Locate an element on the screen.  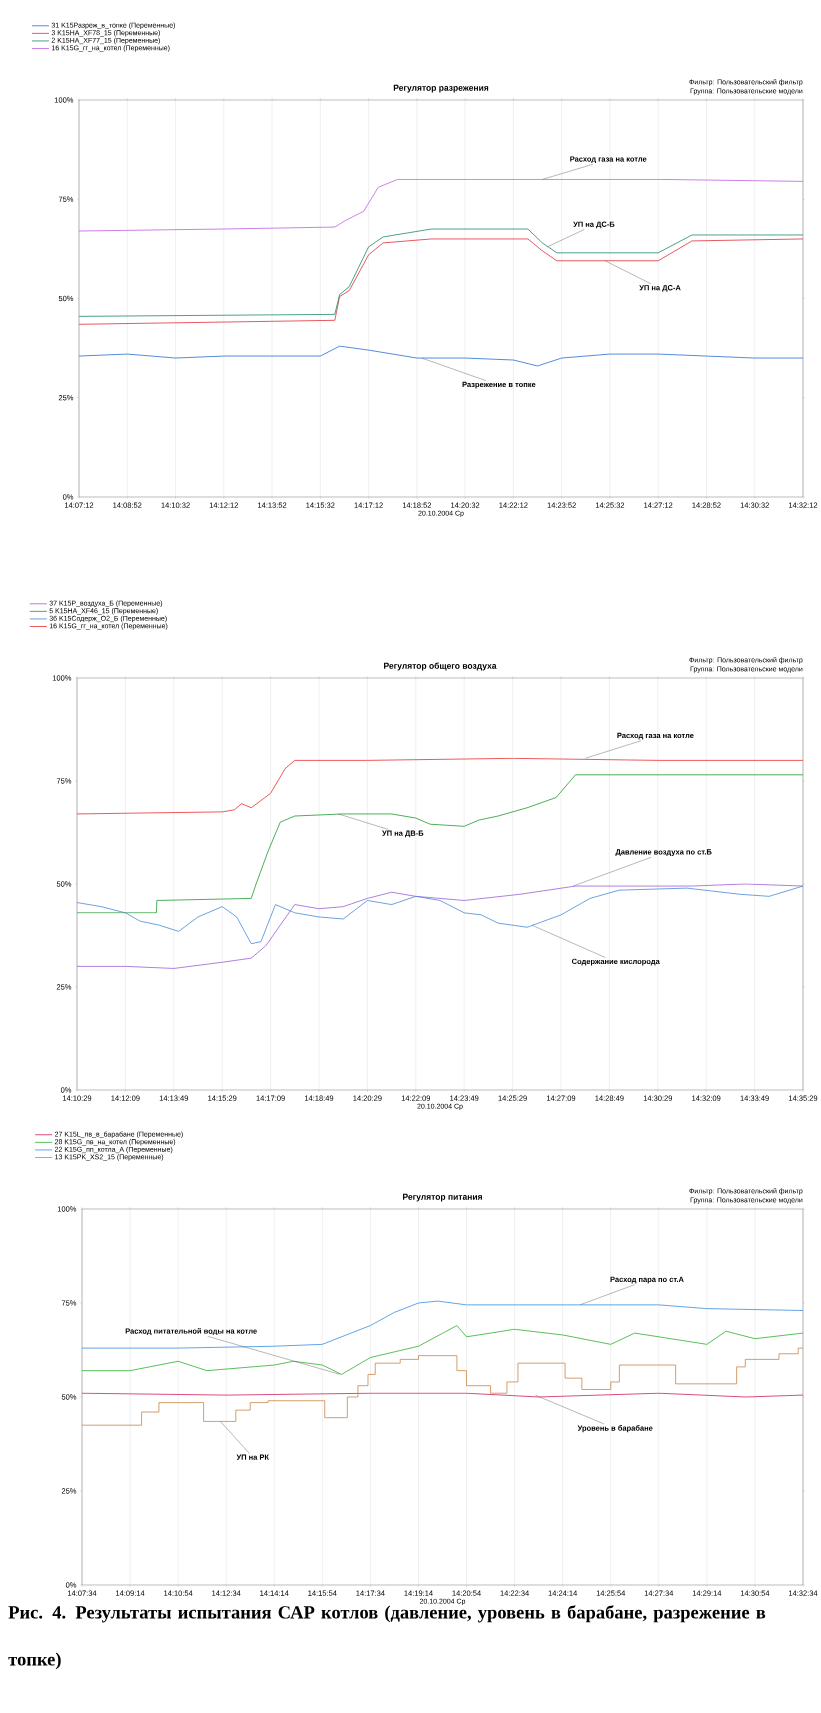
chart-title: Регулятор общего воздуха is located at coordinates (440, 666).